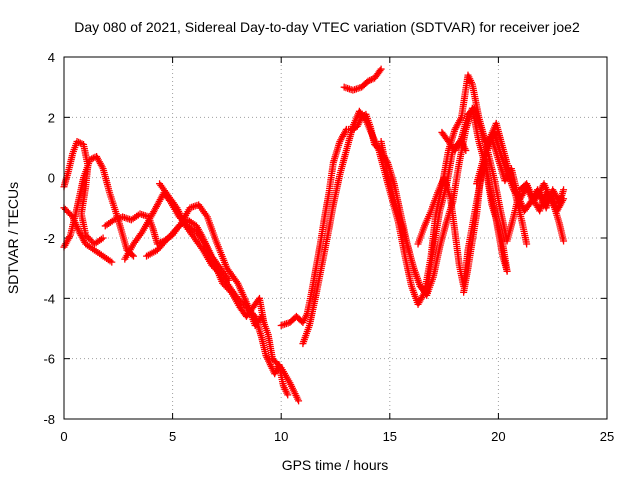  Describe the element at coordinates (13, 238) in the screenshot. I see `y-axis-label: SDTVAR / TECUs` at that location.